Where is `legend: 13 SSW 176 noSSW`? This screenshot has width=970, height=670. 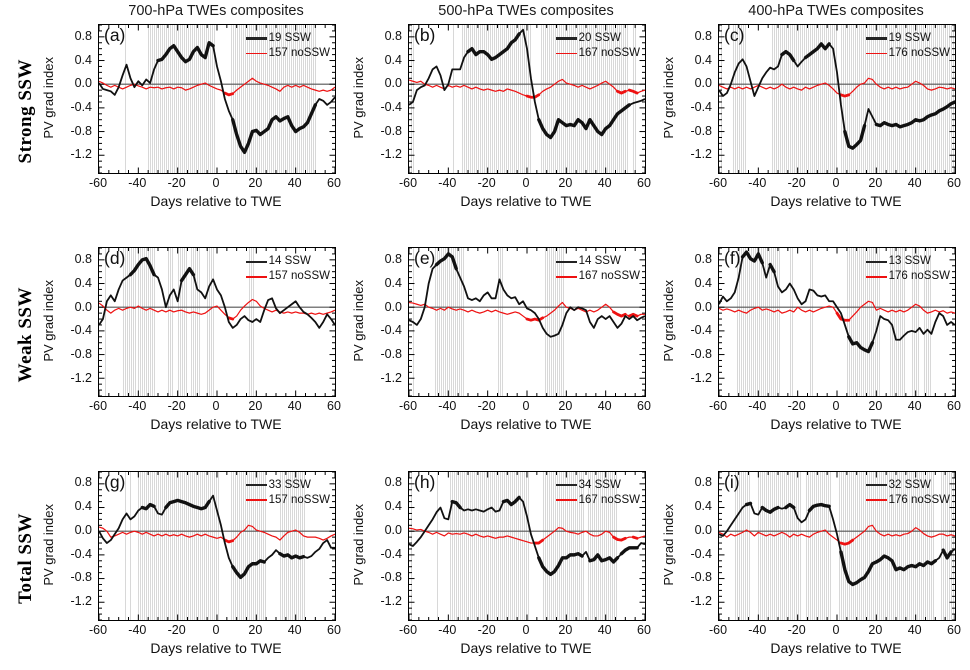 legend: 13 SSW 176 noSSW is located at coordinates (907, 269).